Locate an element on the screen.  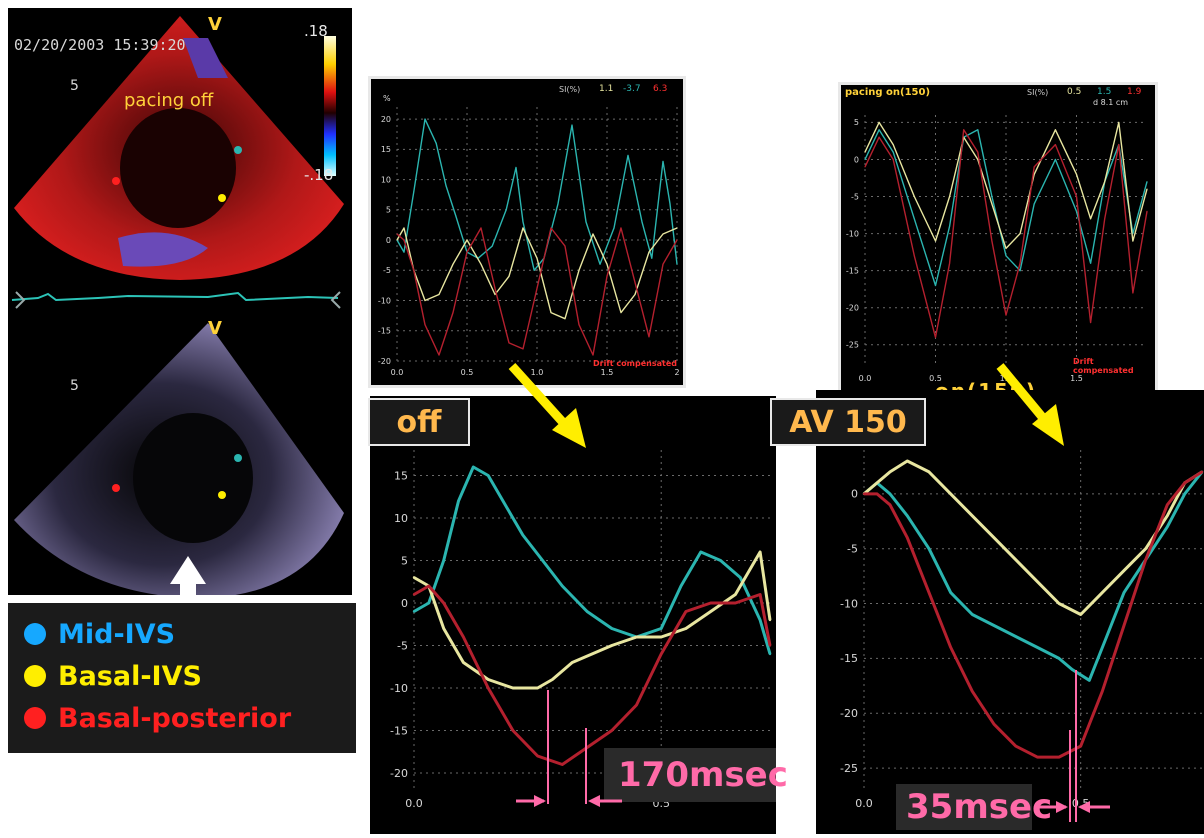
y-tick-label: 15 is located at coordinates (401, 475).